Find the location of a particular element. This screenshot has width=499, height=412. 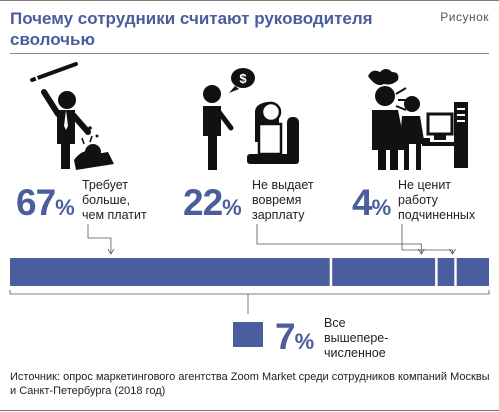

caption-2-line: Не выдает is located at coordinates (283, 185).